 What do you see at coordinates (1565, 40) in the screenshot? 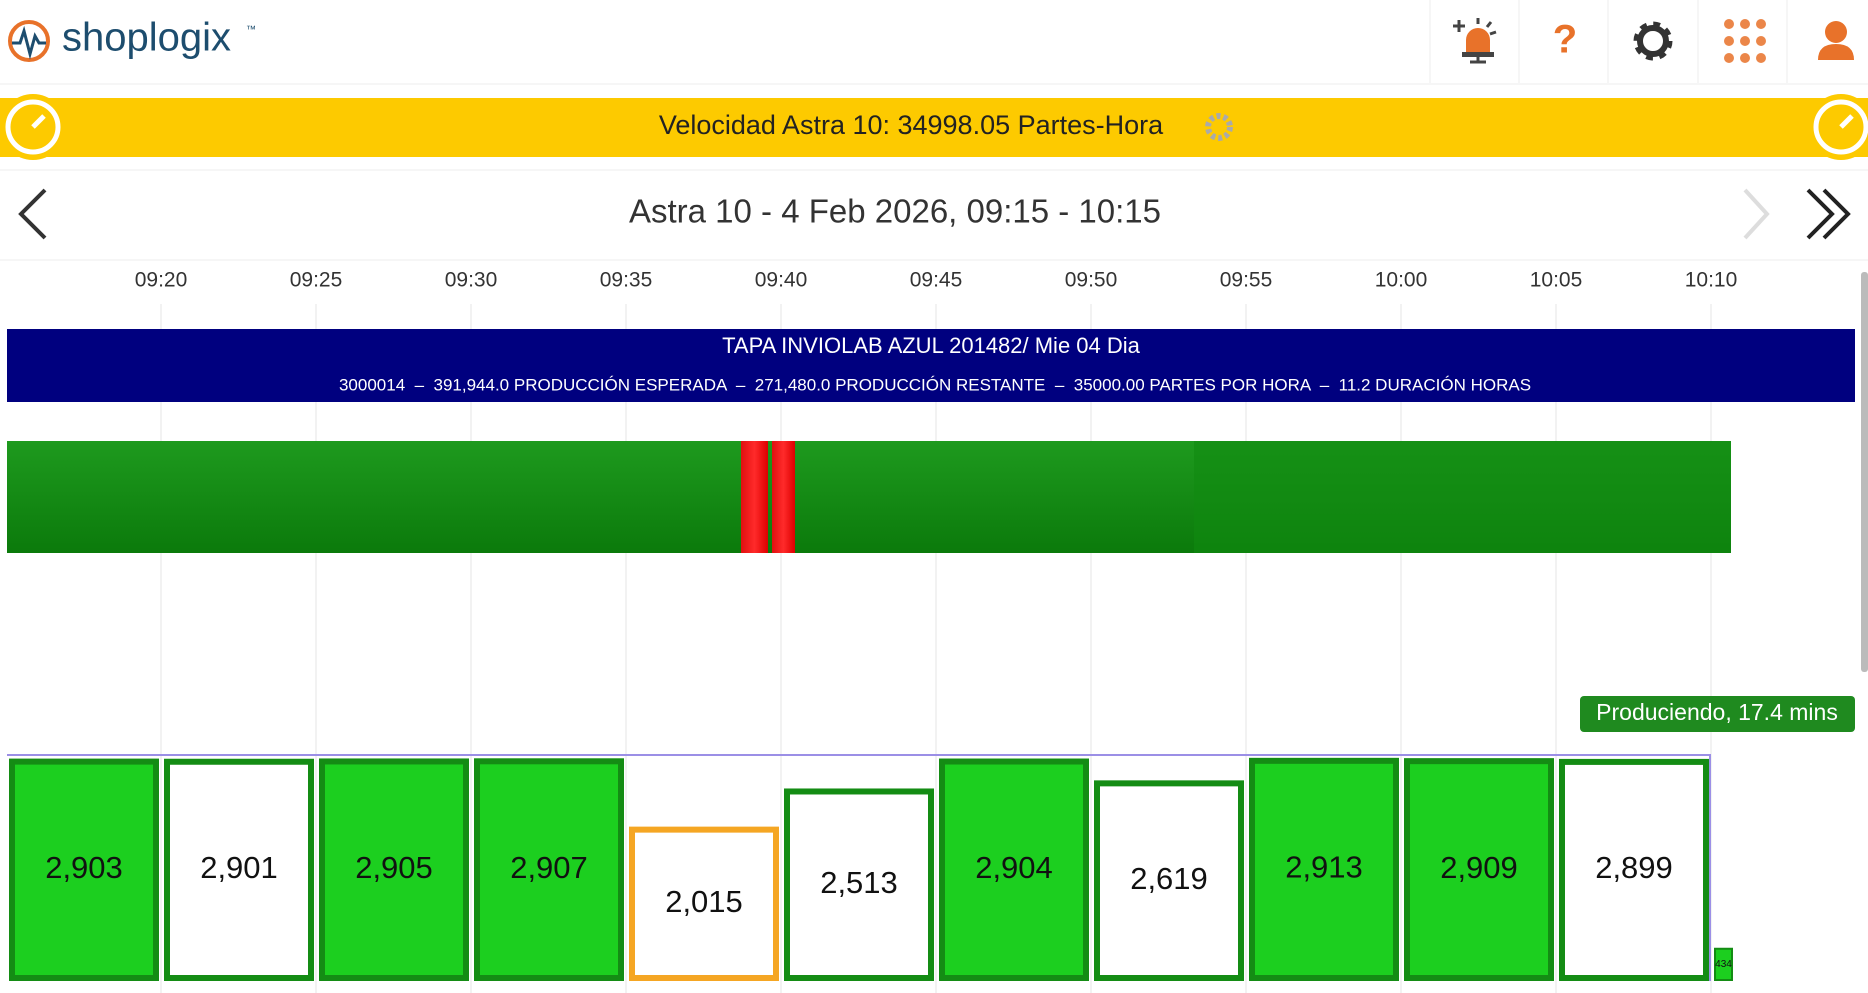
I see `help-button: ?` at bounding box center [1565, 40].